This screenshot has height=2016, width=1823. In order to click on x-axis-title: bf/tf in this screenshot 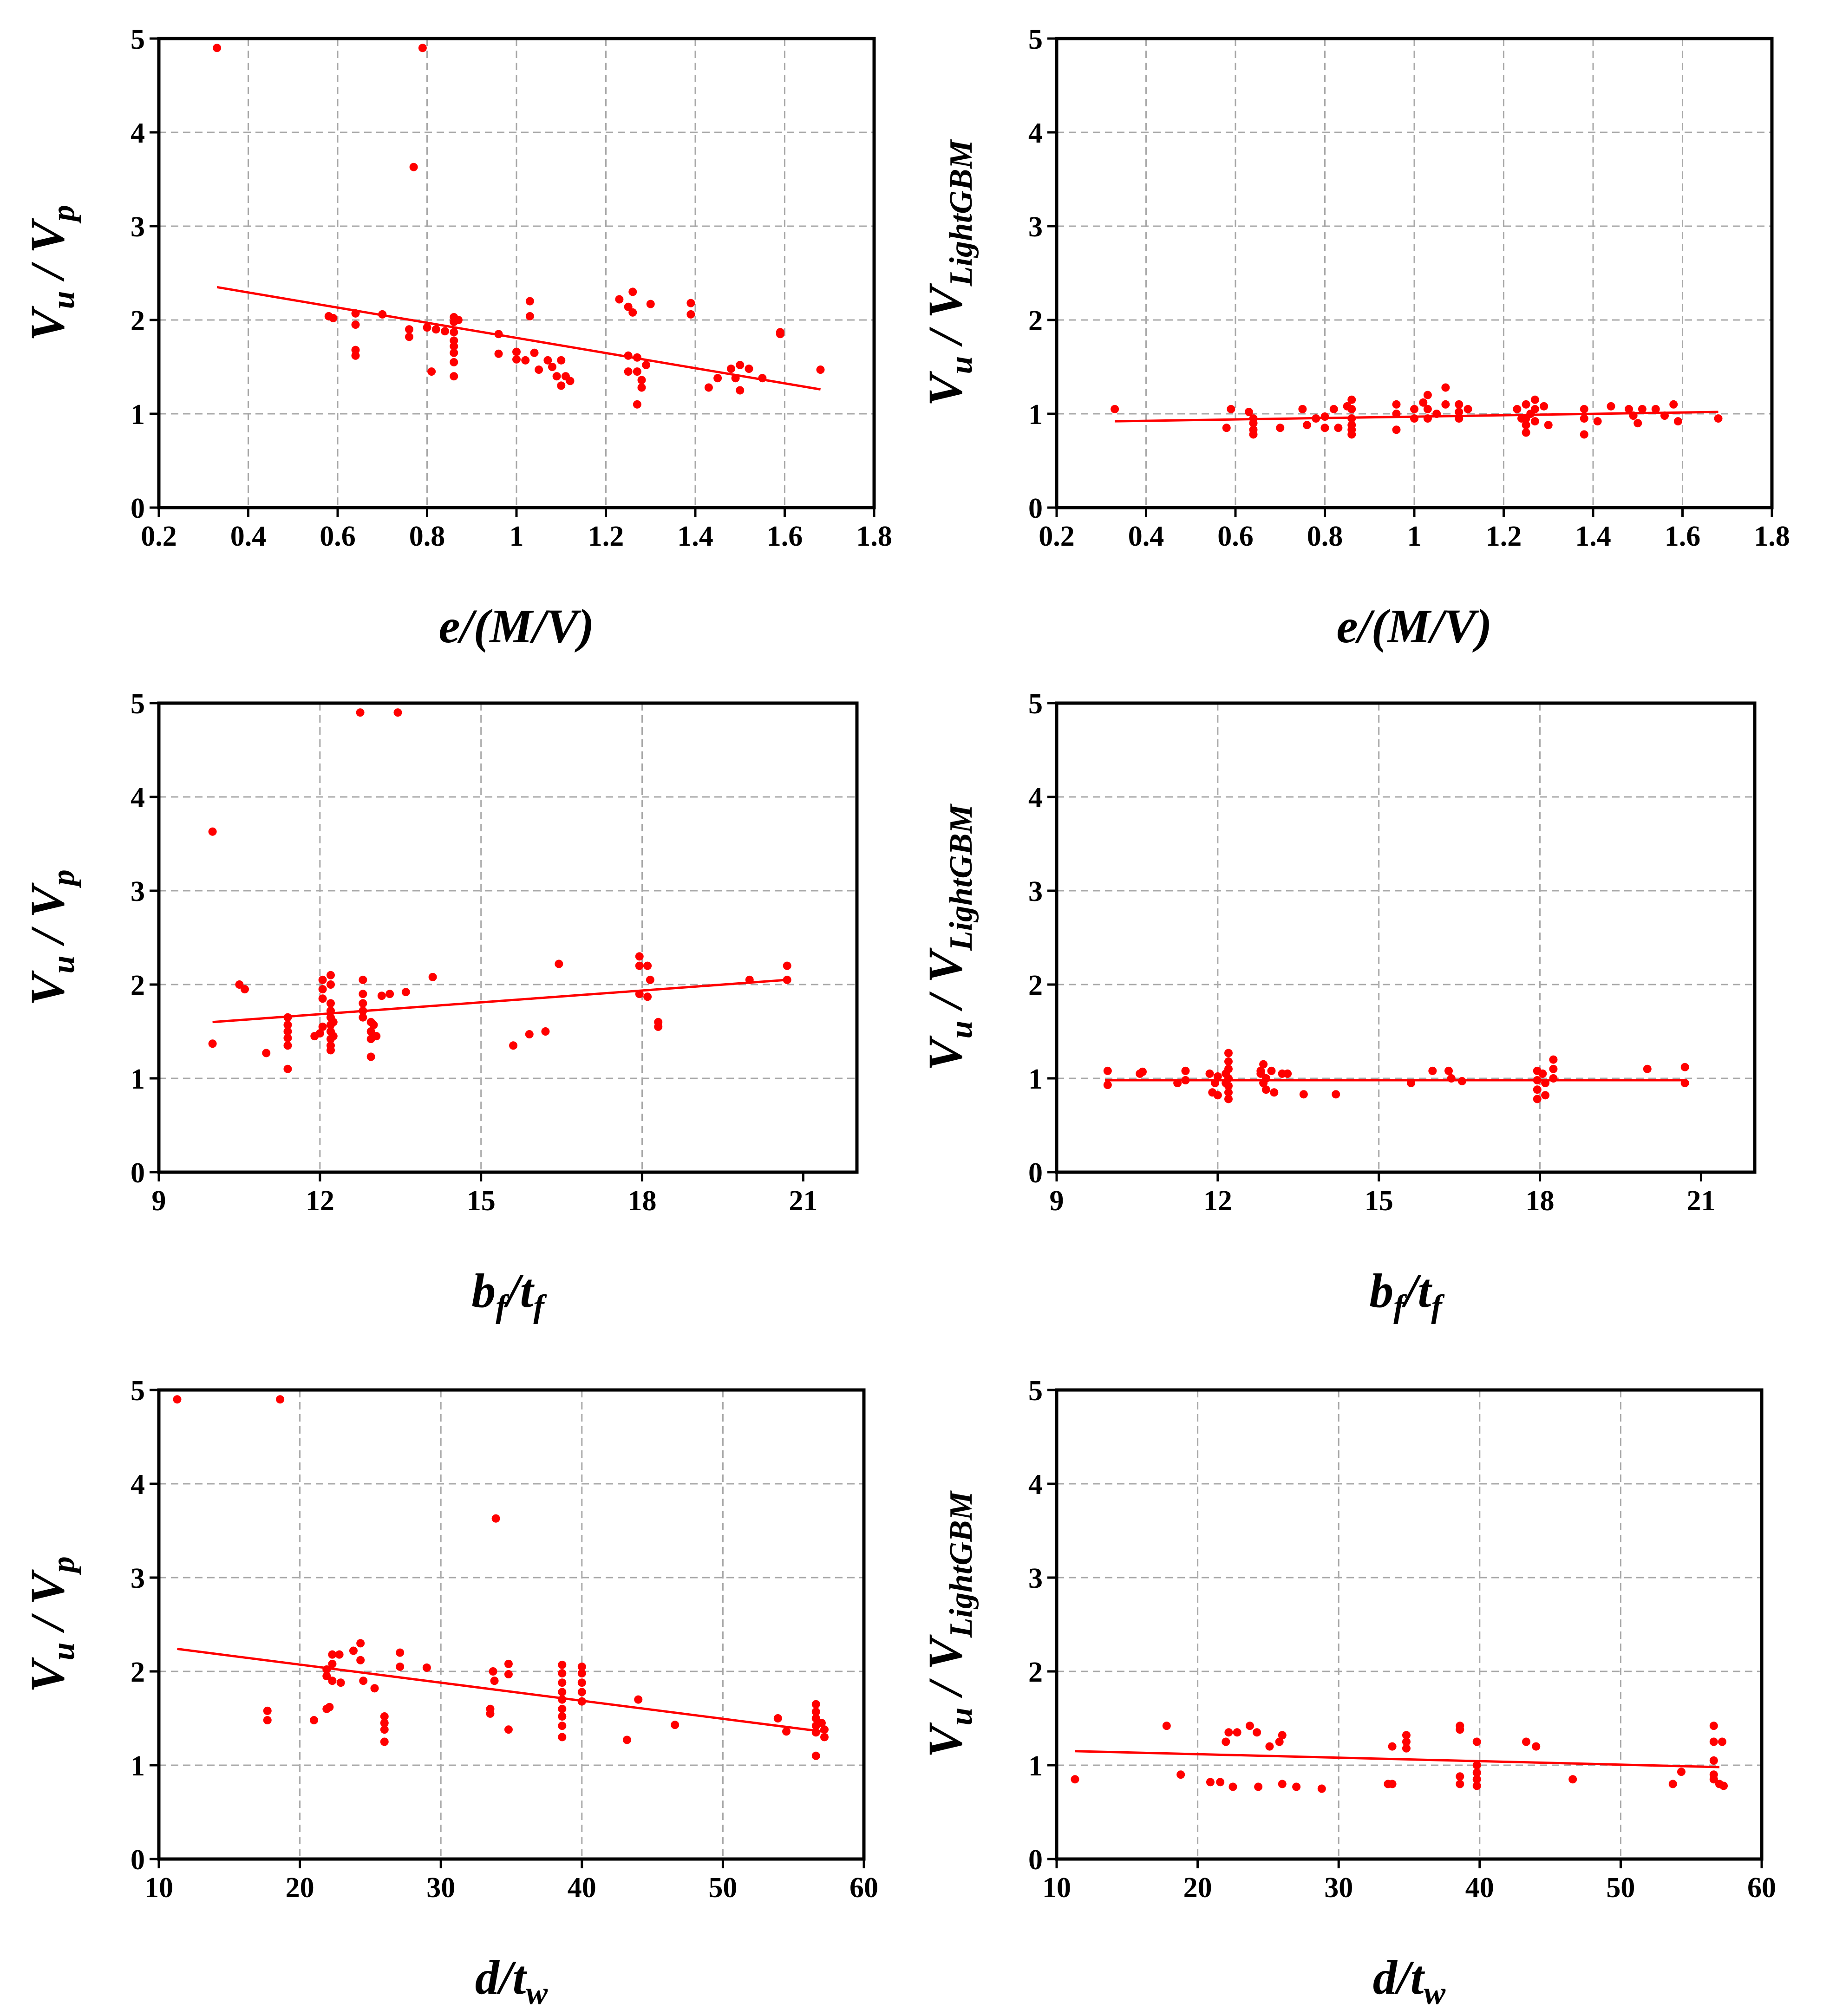, I will do `click(509, 1294)`.